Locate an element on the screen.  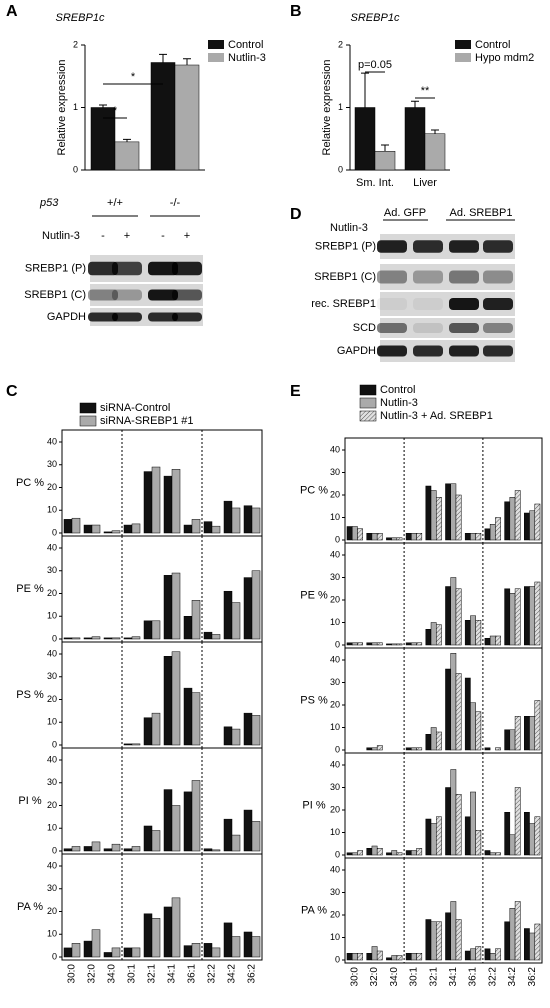
blot-row-label: GAPDH is located at coordinates (66, 317).